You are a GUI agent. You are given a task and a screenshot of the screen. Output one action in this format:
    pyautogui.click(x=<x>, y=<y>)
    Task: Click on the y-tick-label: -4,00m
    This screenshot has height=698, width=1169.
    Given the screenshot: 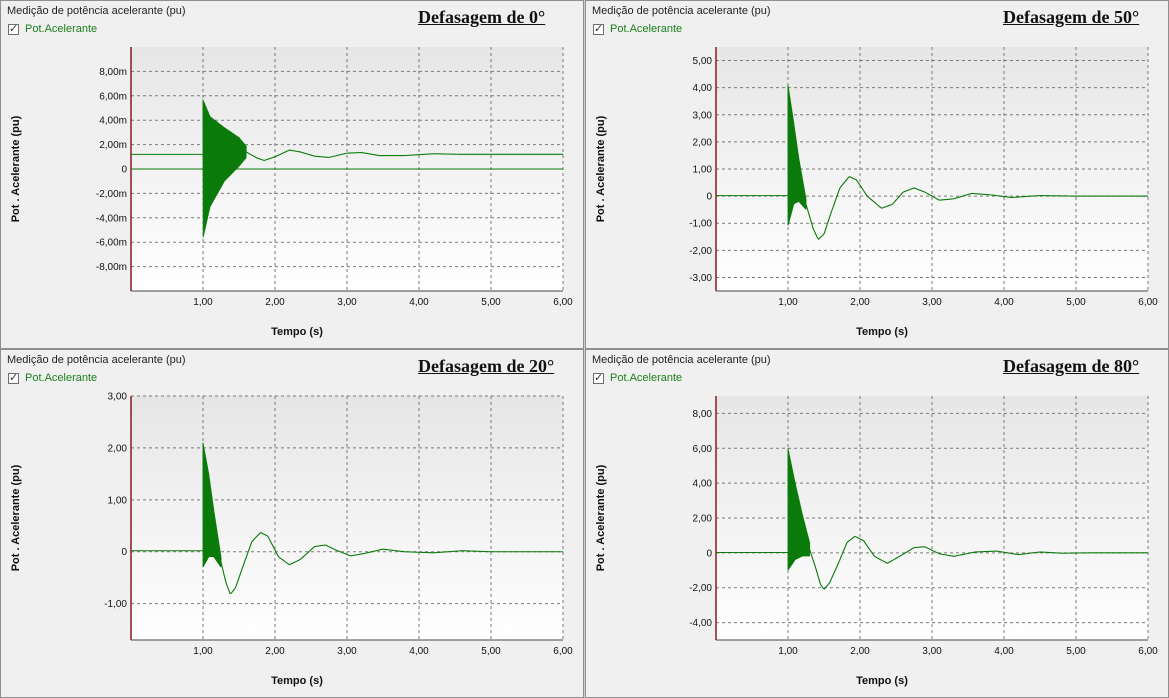 What is the action you would take?
    pyautogui.click(x=111, y=218)
    